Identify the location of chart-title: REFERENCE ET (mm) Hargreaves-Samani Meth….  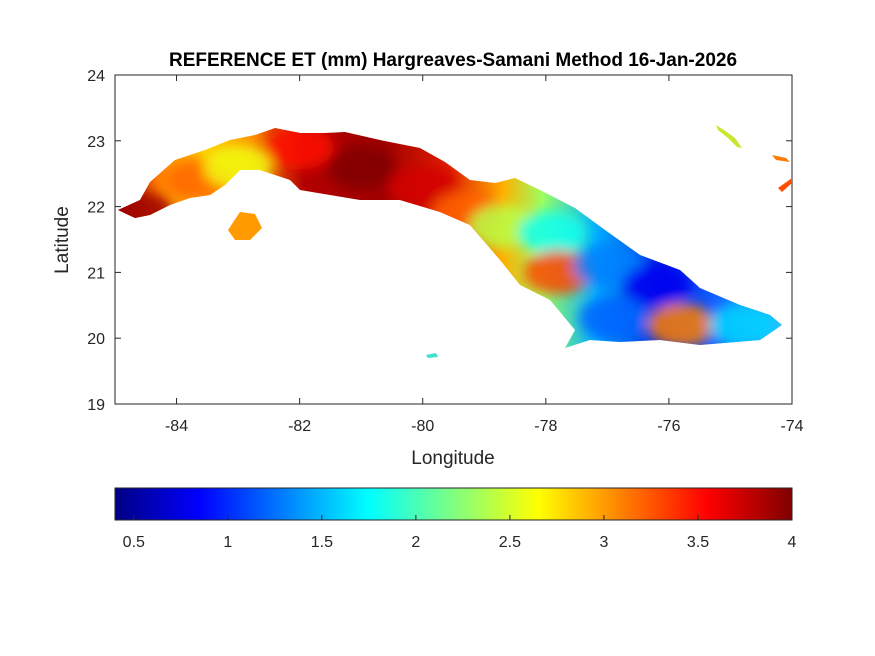
(453, 60).